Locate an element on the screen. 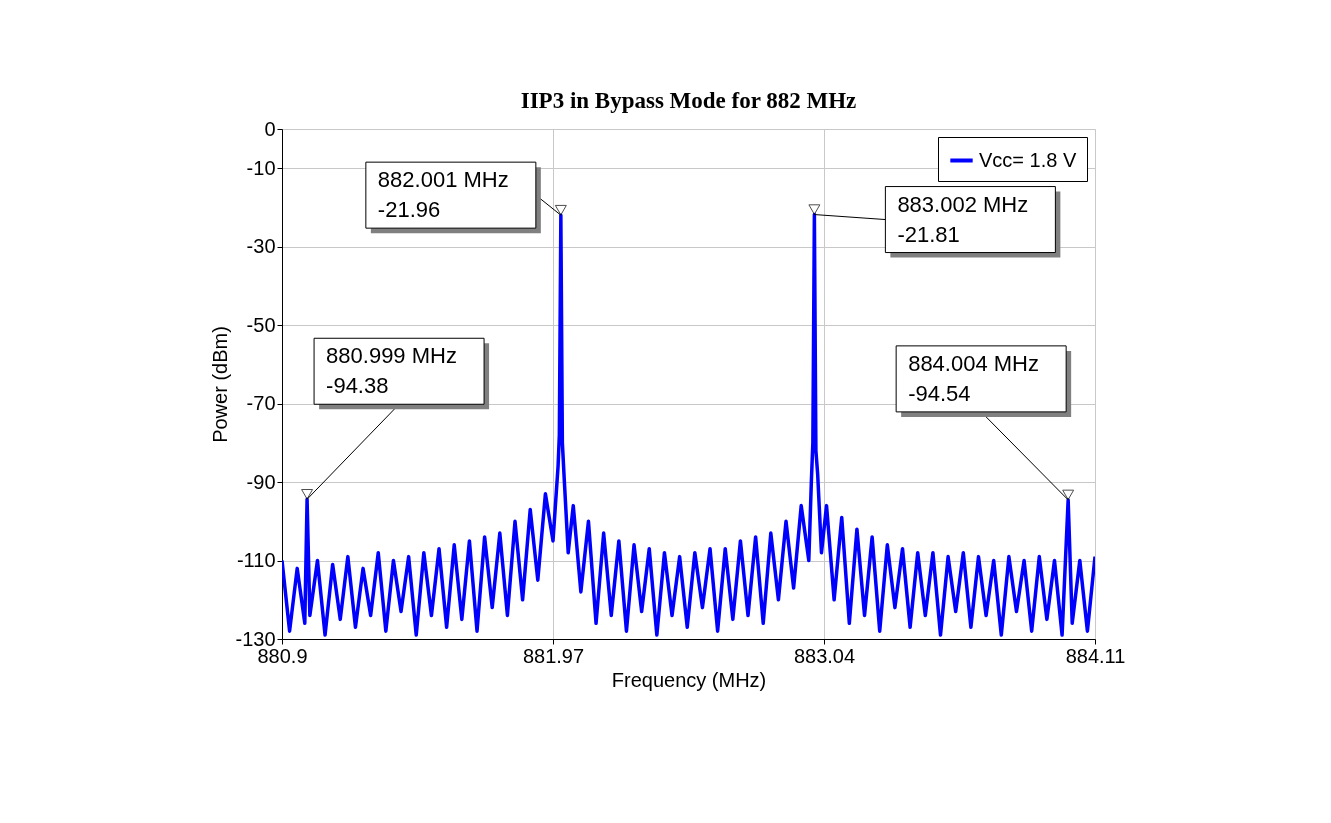 This screenshot has height=823, width=1331. y-tick-label: -90 is located at coordinates (261, 481).